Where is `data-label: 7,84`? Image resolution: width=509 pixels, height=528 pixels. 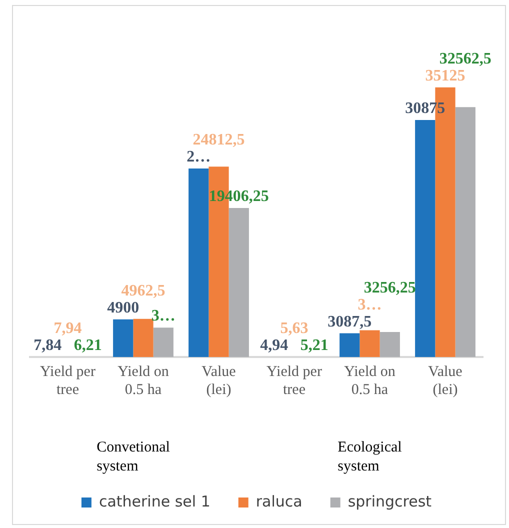
data-label: 7,84 is located at coordinates (48, 345).